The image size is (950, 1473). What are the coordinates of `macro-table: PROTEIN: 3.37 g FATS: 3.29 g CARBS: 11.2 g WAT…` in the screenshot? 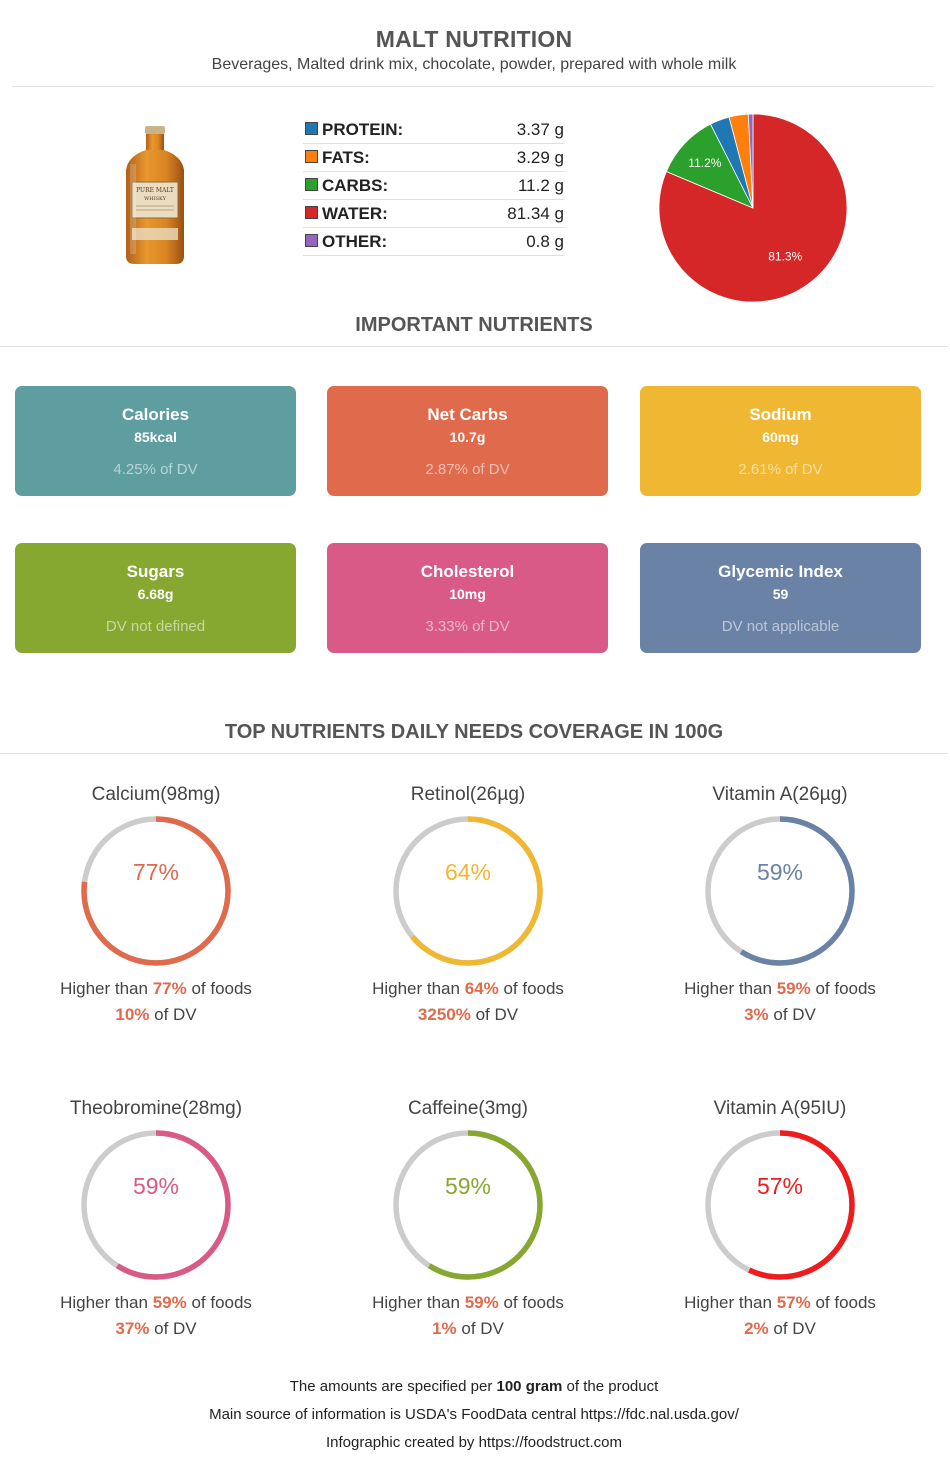 It's located at (434, 186).